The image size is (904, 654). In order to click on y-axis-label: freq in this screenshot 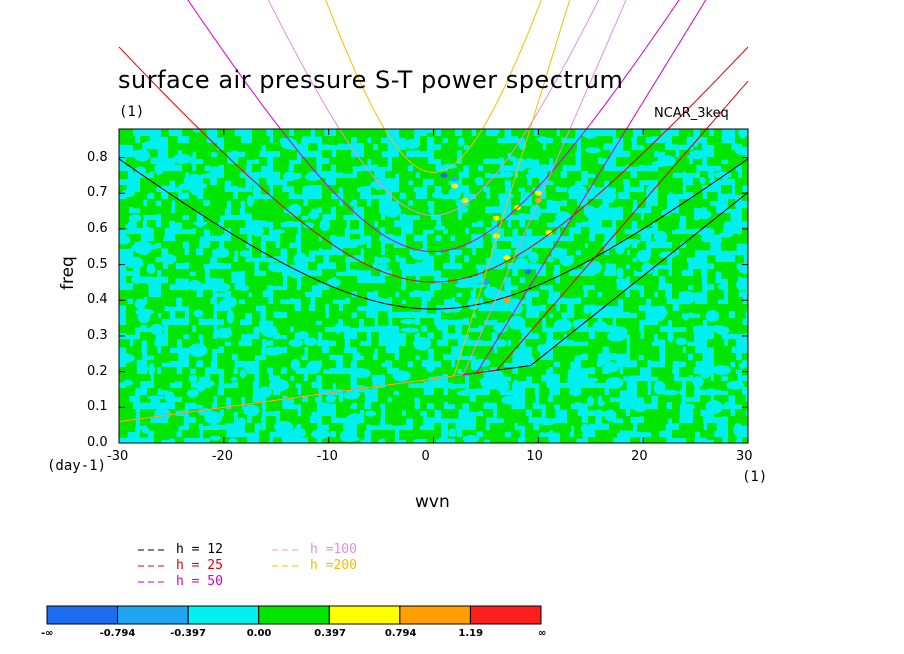, I will do `click(68, 273)`.